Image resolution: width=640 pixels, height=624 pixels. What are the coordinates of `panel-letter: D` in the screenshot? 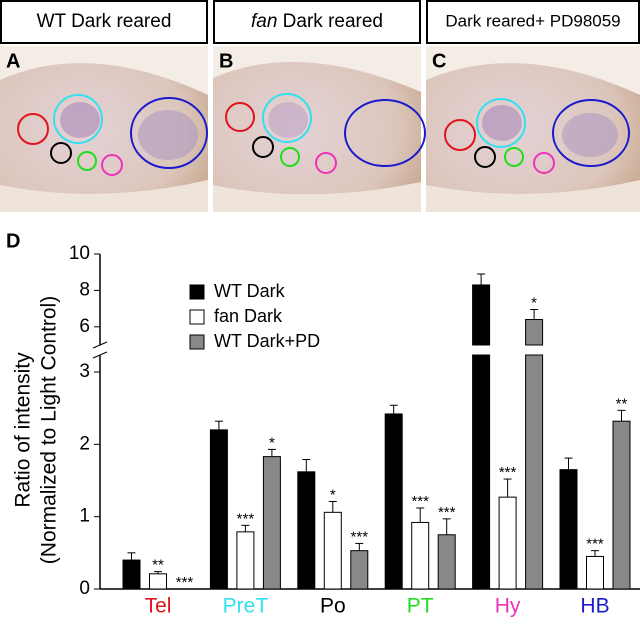 It's located at (13, 241).